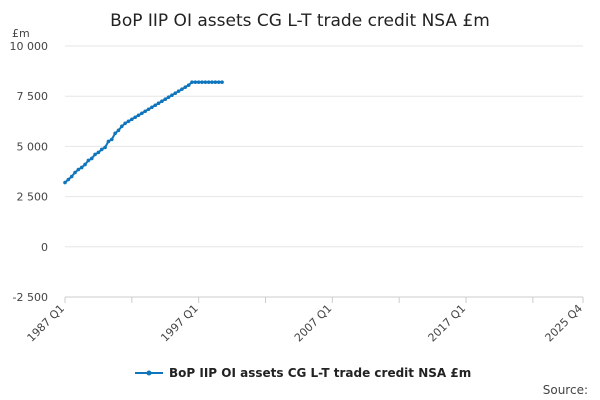 This screenshot has width=600, height=400. Describe the element at coordinates (33, 197) in the screenshot. I see `y-tick-label: 2 500` at that location.